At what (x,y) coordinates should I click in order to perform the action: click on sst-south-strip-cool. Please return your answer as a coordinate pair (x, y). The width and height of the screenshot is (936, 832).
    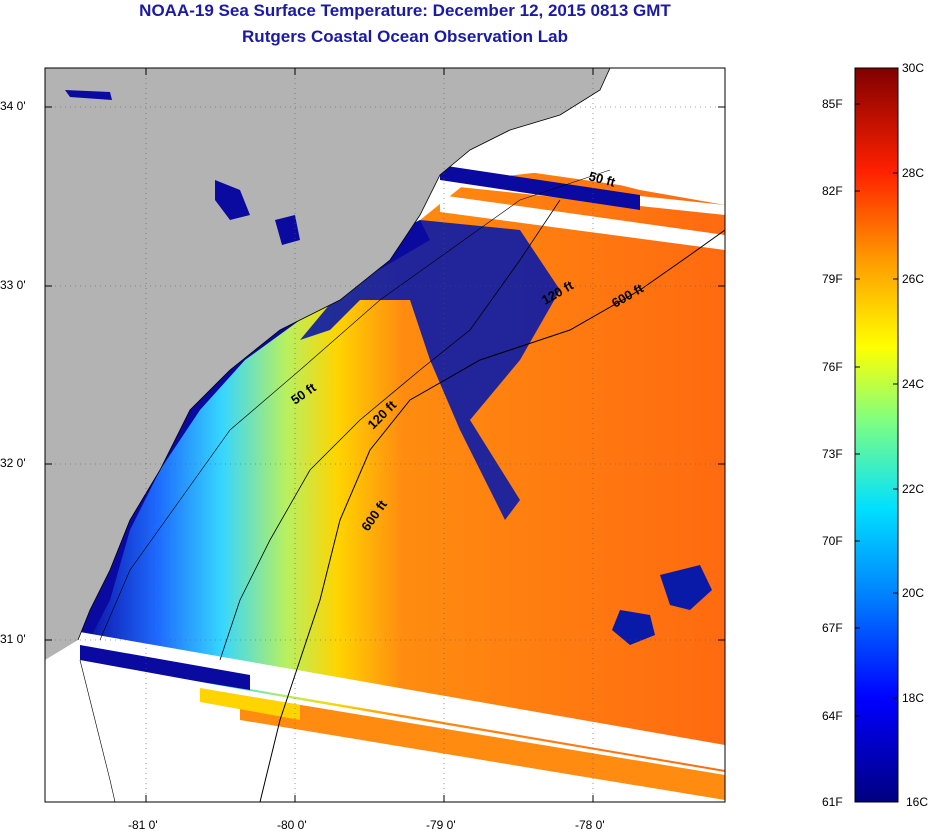
    Looking at the image, I should click on (250, 704).